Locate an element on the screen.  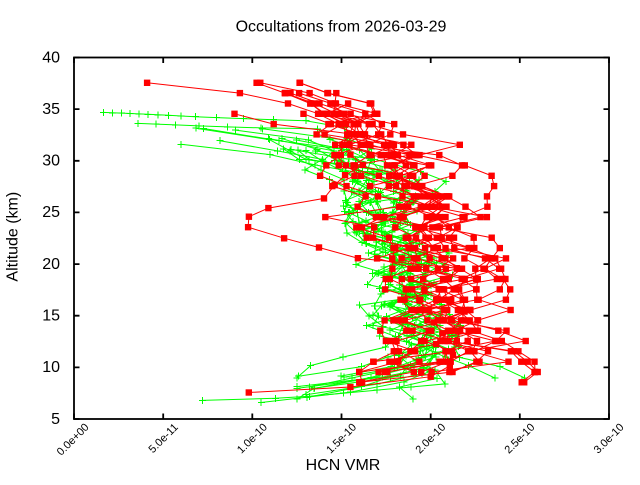
svg-text: Occultations from 2026-03-29 is located at coordinates (341, 27).